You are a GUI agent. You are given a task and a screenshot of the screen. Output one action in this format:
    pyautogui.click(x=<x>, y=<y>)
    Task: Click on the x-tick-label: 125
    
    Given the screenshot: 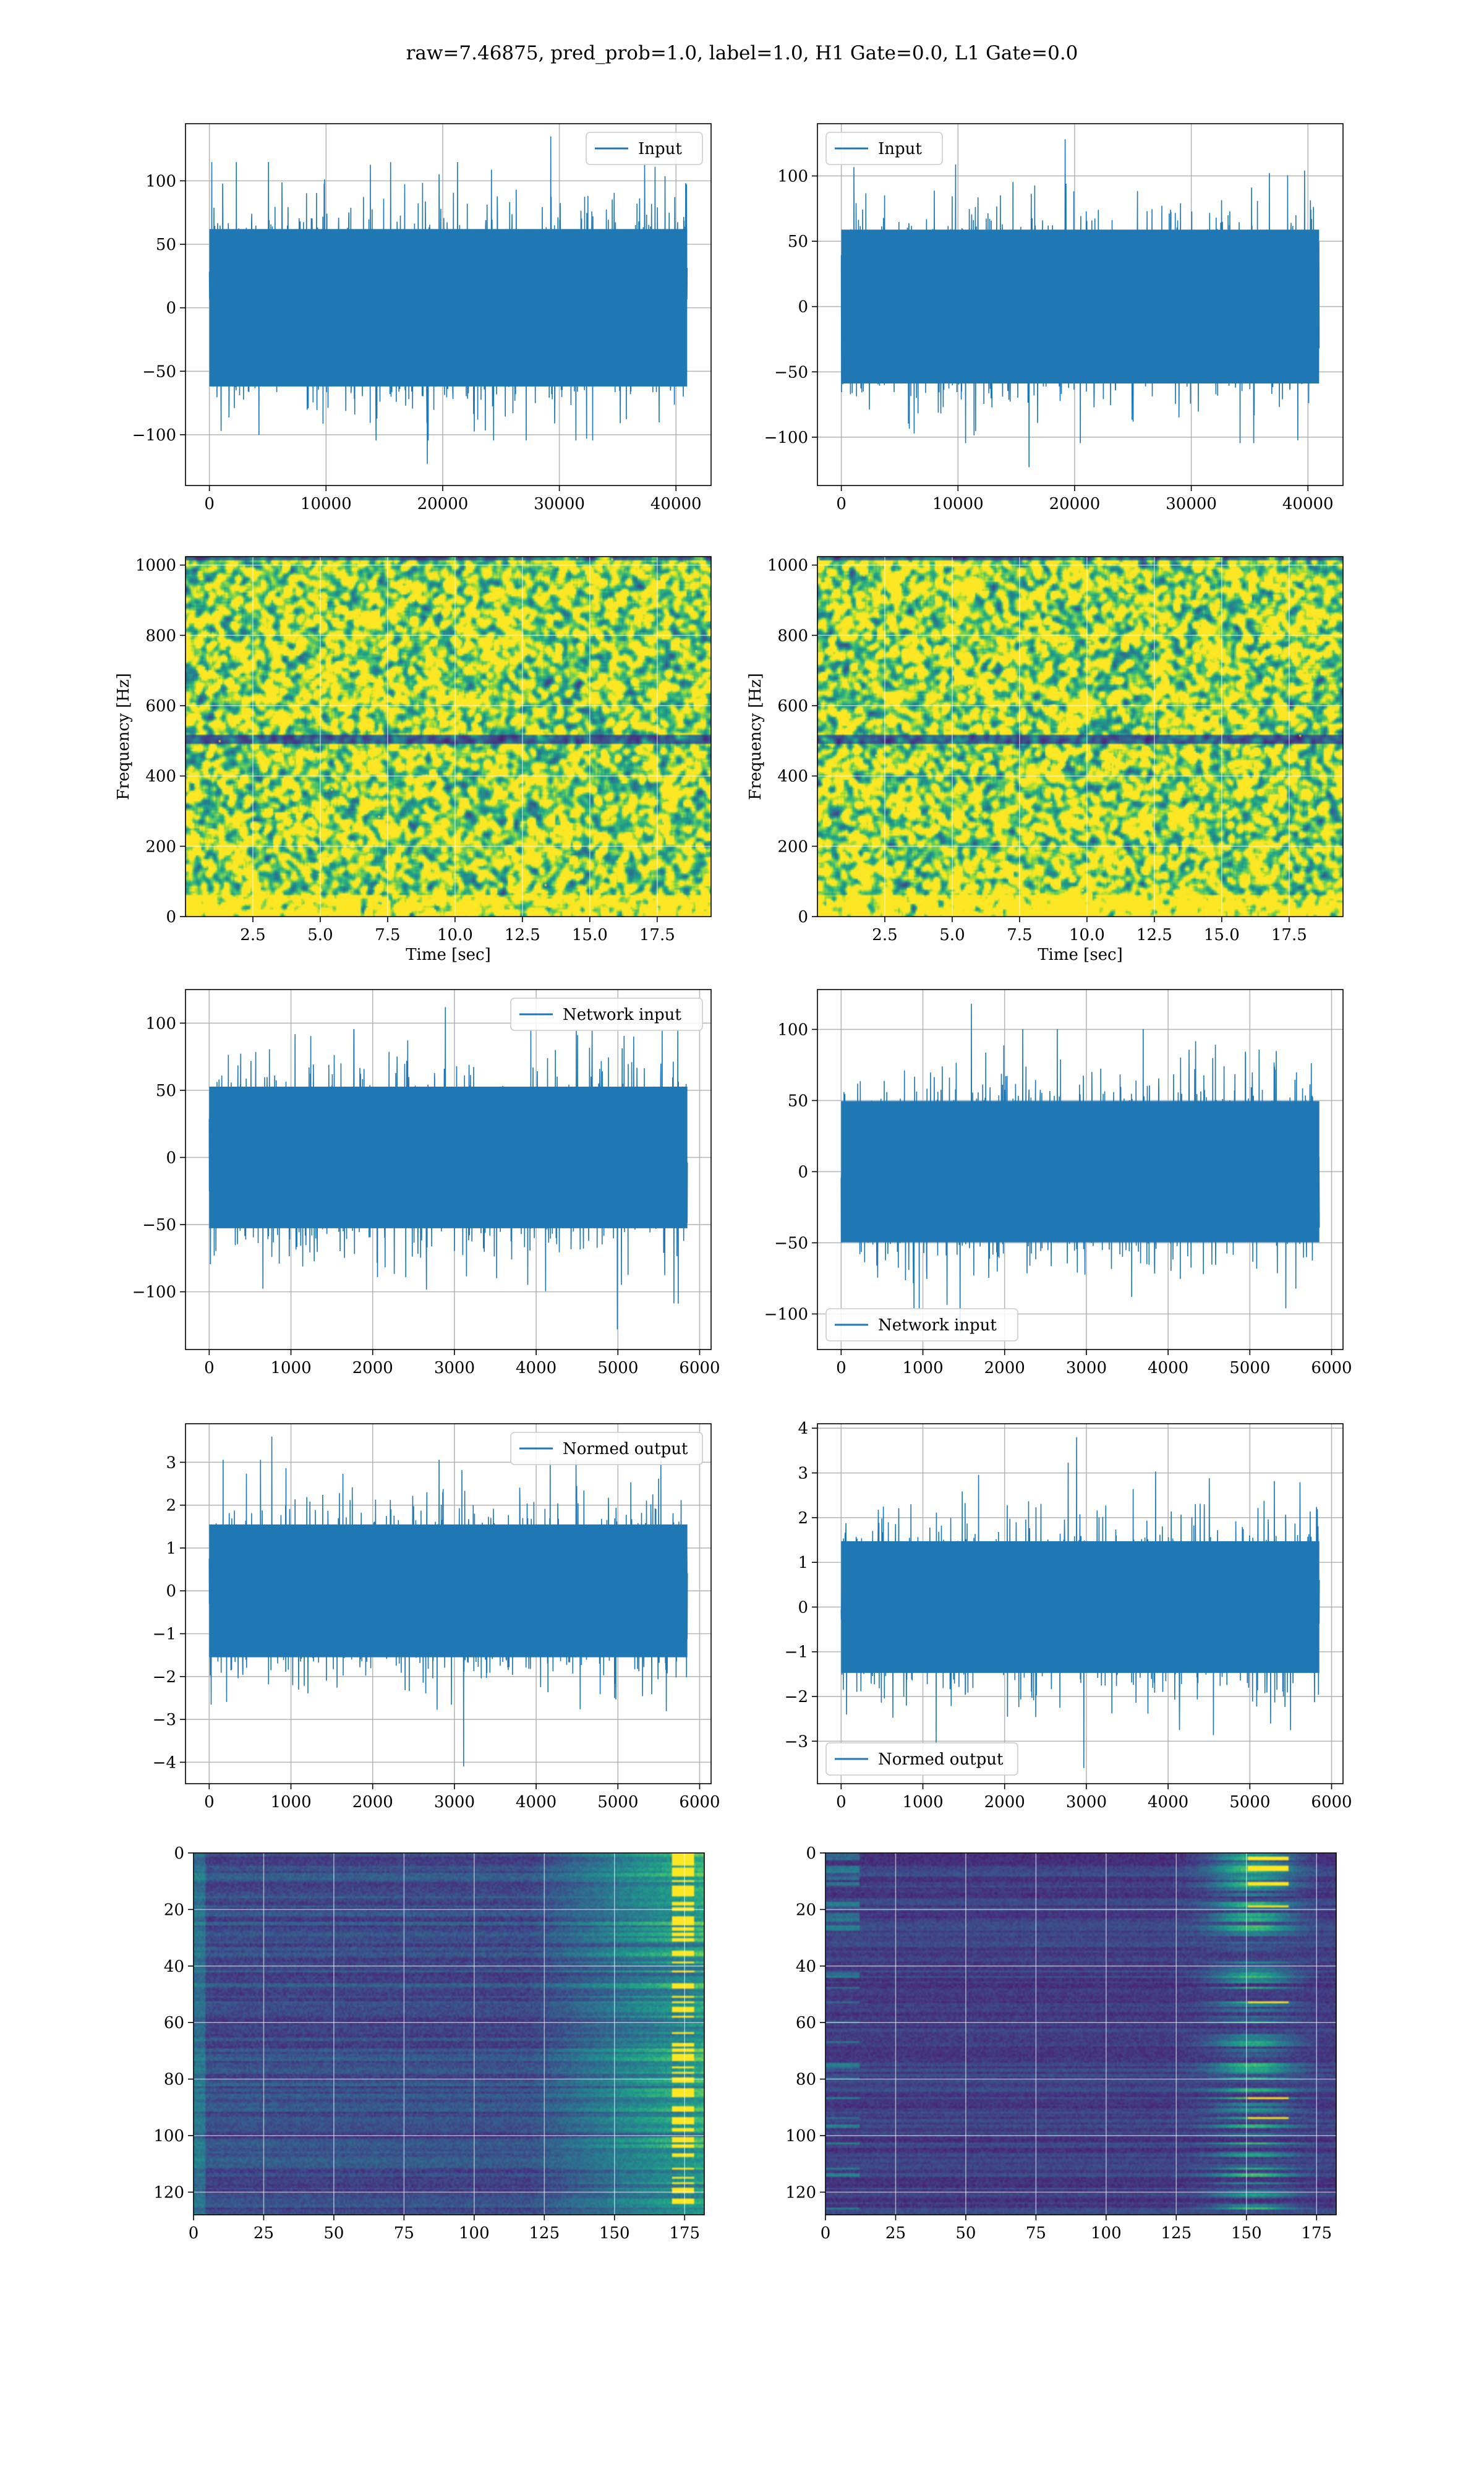 What is the action you would take?
    pyautogui.click(x=1176, y=2233)
    